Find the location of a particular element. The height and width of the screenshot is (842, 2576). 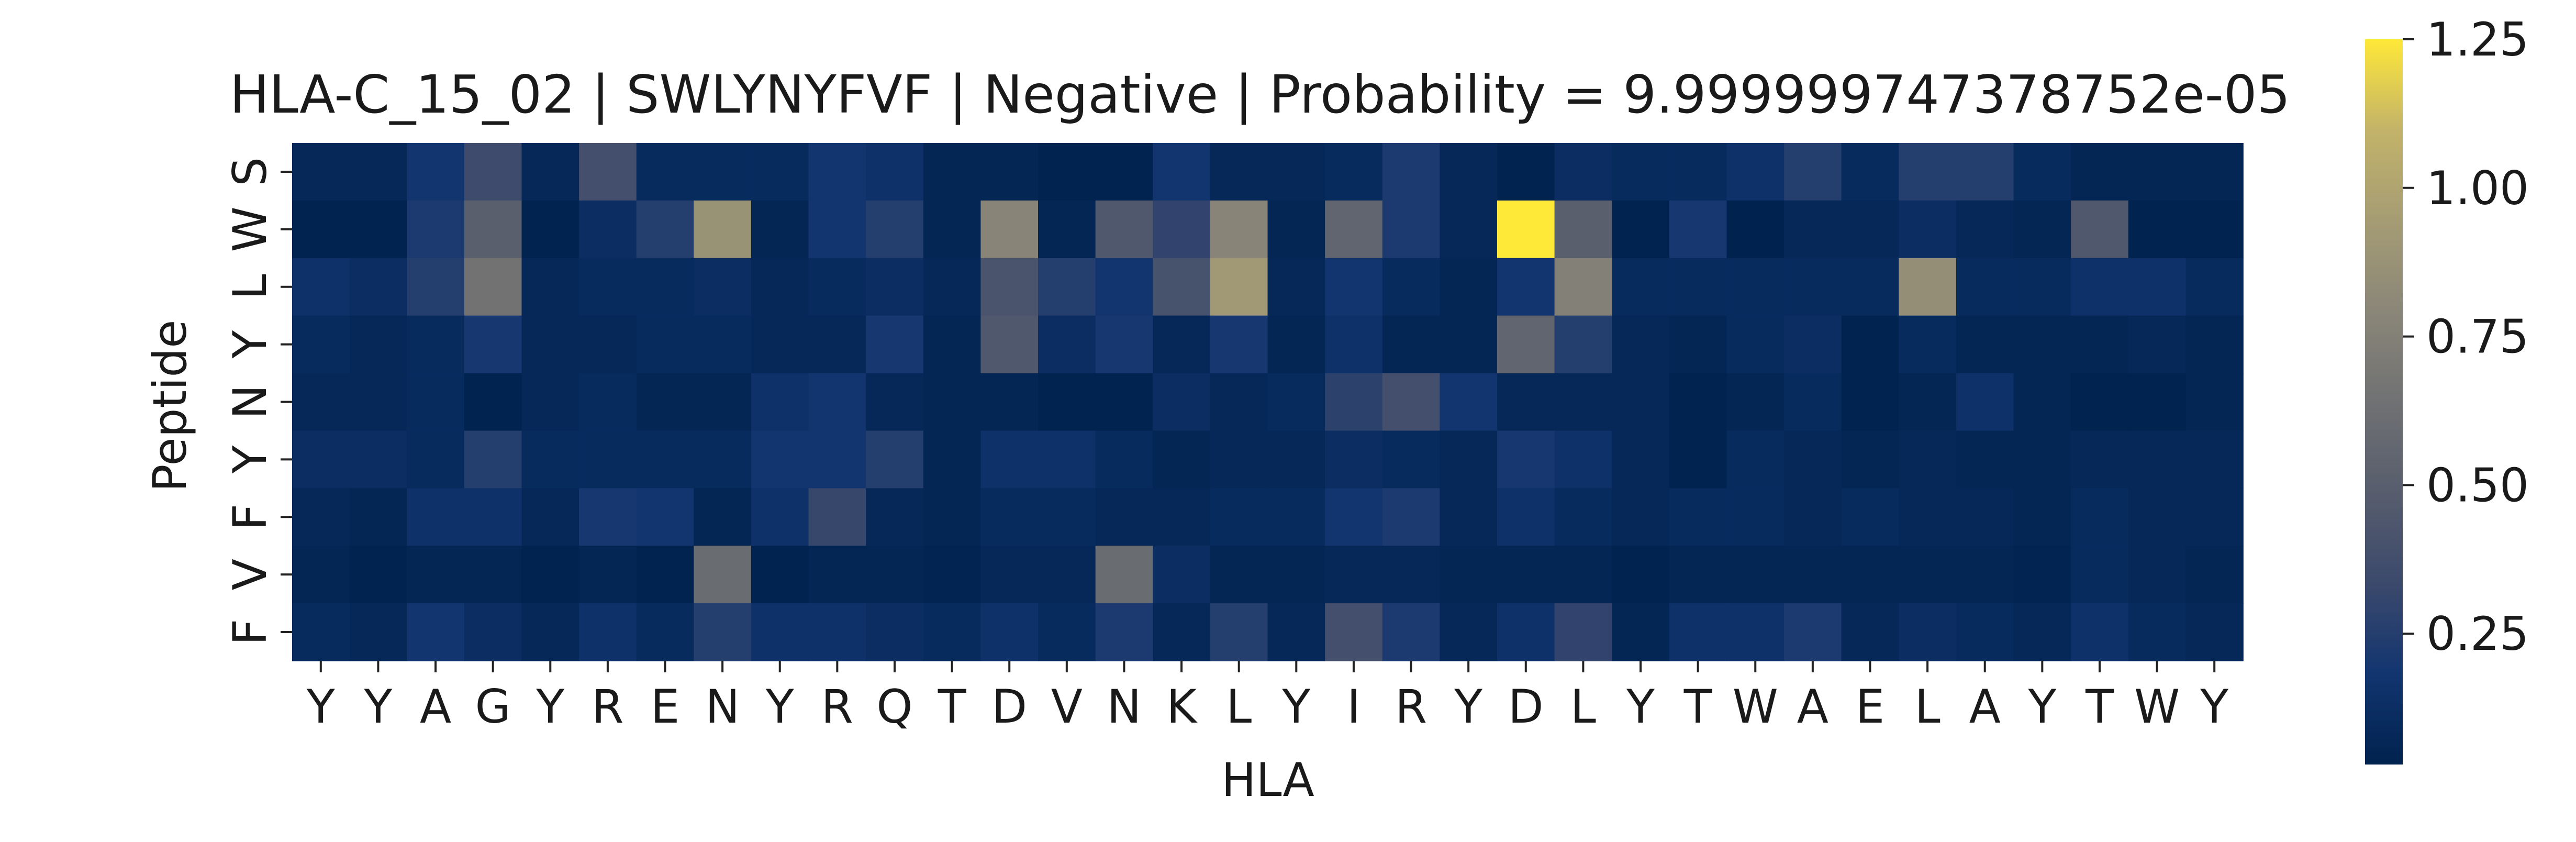

y-tick-label: Y is located at coordinates (250, 459).